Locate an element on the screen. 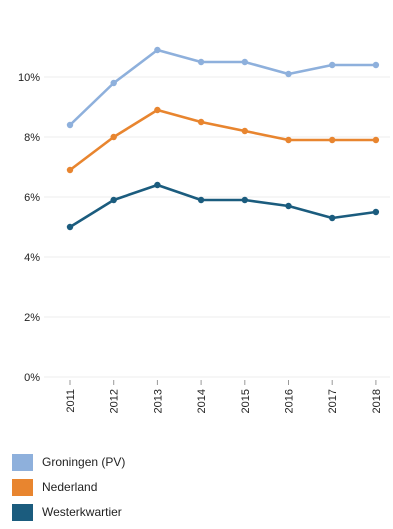 Image resolution: width=393 pixels, height=529 pixels. legend-item: Groningen (PV) is located at coordinates (68, 462).